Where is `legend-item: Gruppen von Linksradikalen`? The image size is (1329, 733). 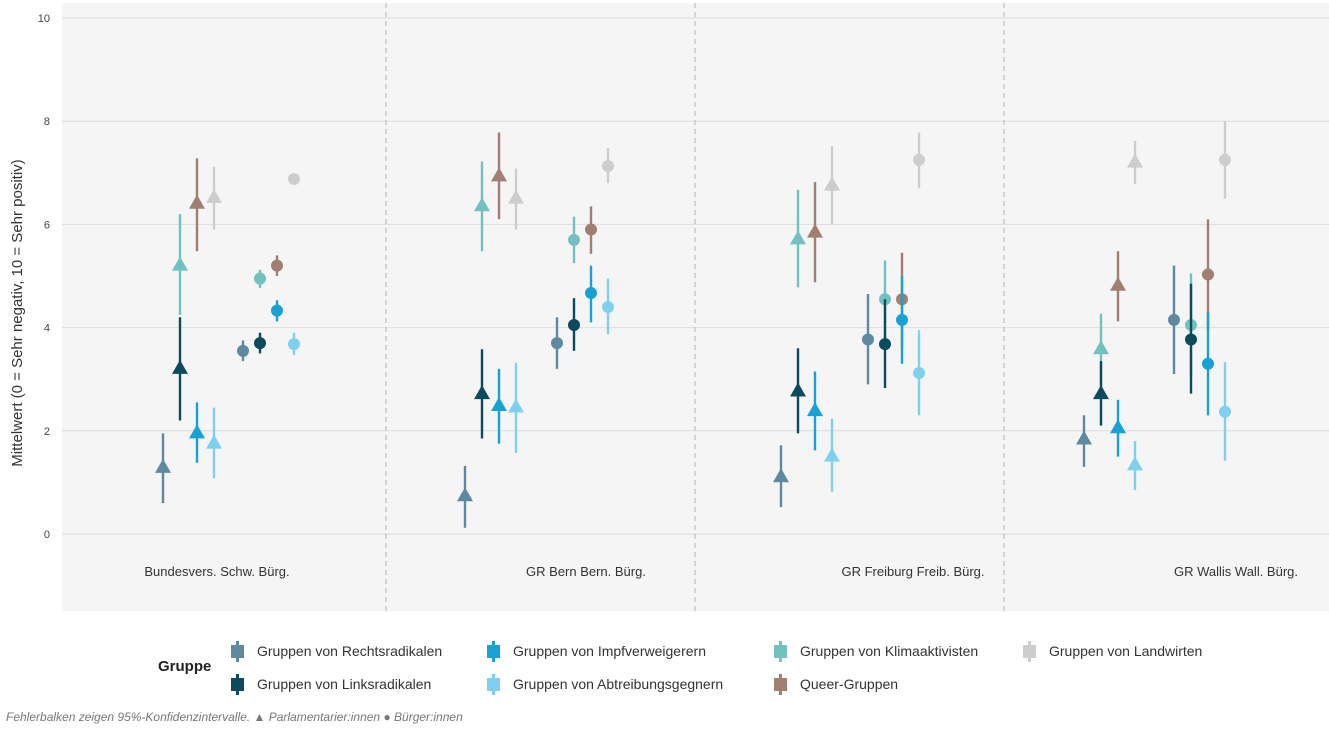
legend-item: Gruppen von Linksradikalen is located at coordinates (331, 684).